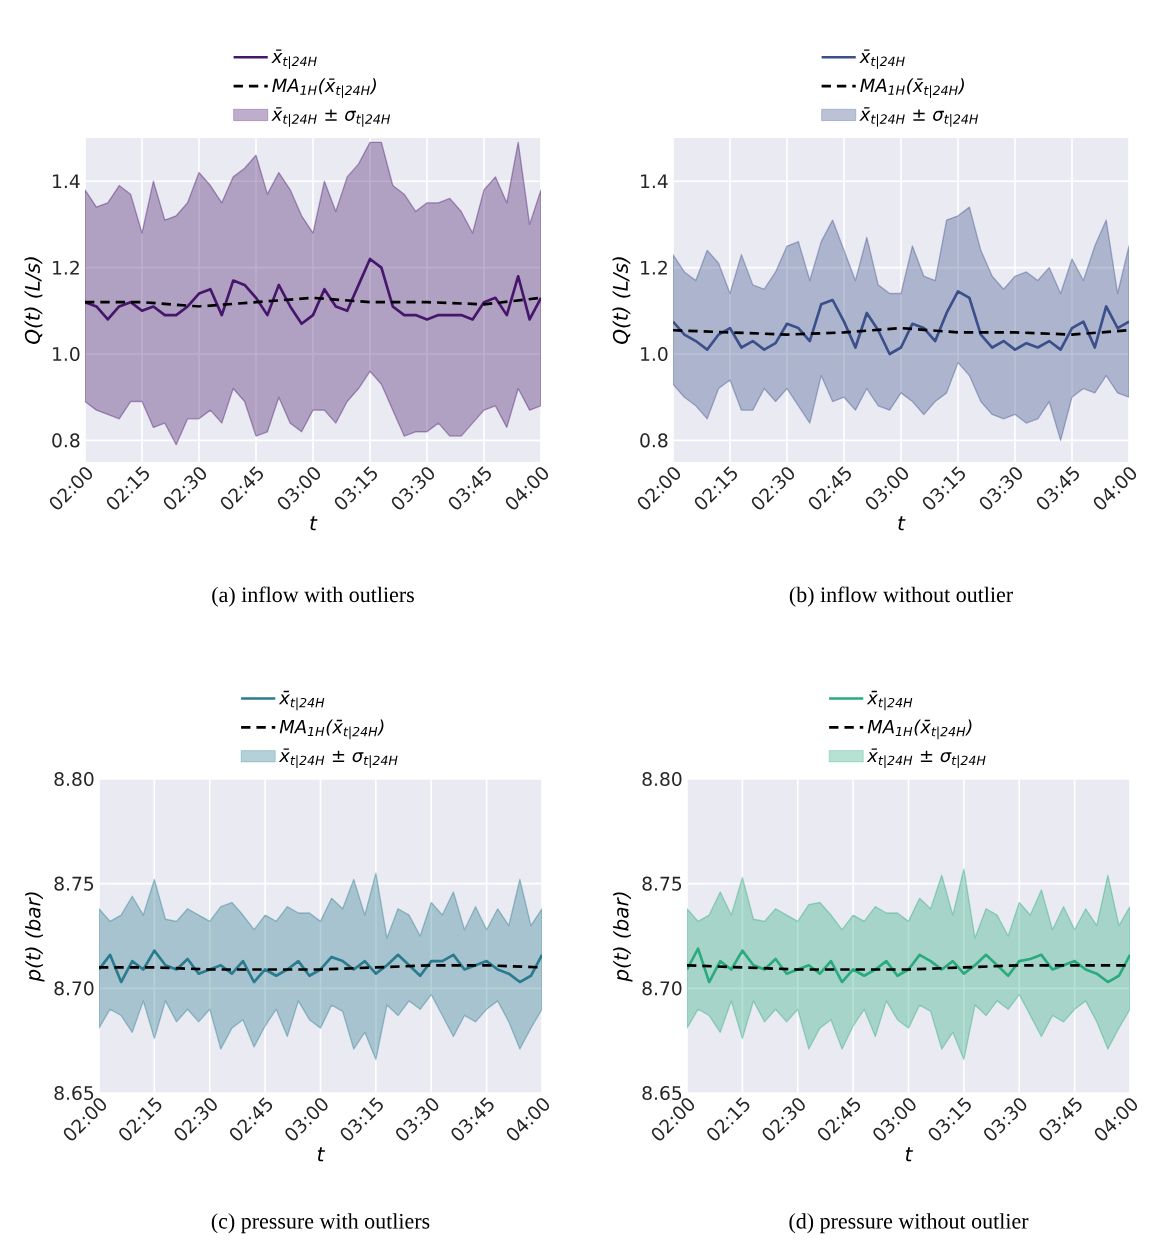 The width and height of the screenshot is (1158, 1247). Describe the element at coordinates (901, 596) in the screenshot. I see `text: (b) inflow without outlier` at that location.